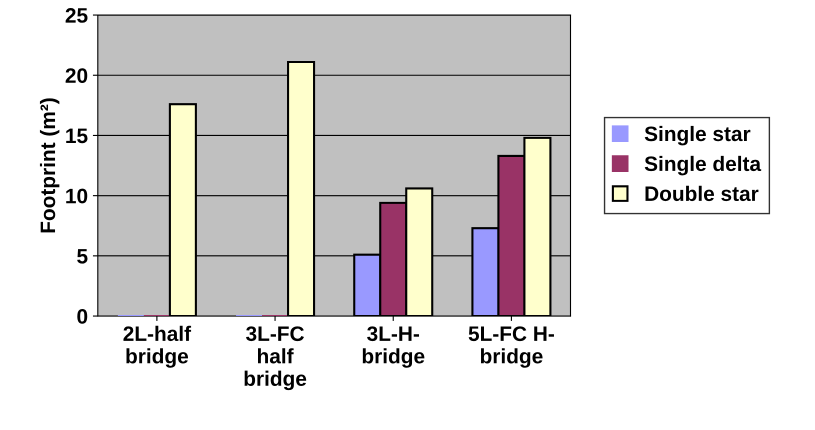  Describe the element at coordinates (703, 166) in the screenshot. I see `legend-label: Single delta` at that location.